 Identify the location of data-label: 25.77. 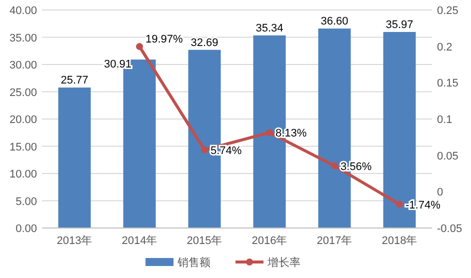
(74, 80).